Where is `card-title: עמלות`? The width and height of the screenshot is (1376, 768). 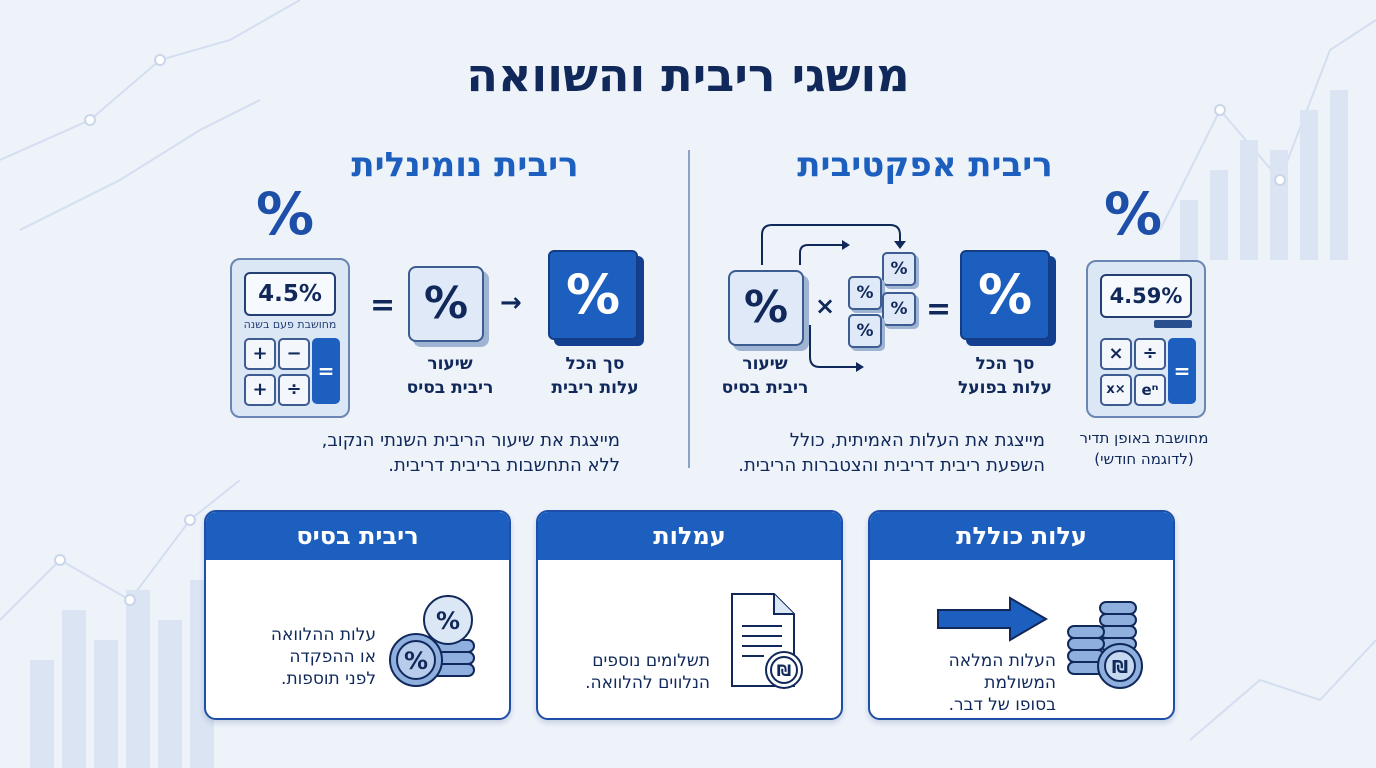
card-title: עמלות is located at coordinates (689, 536).